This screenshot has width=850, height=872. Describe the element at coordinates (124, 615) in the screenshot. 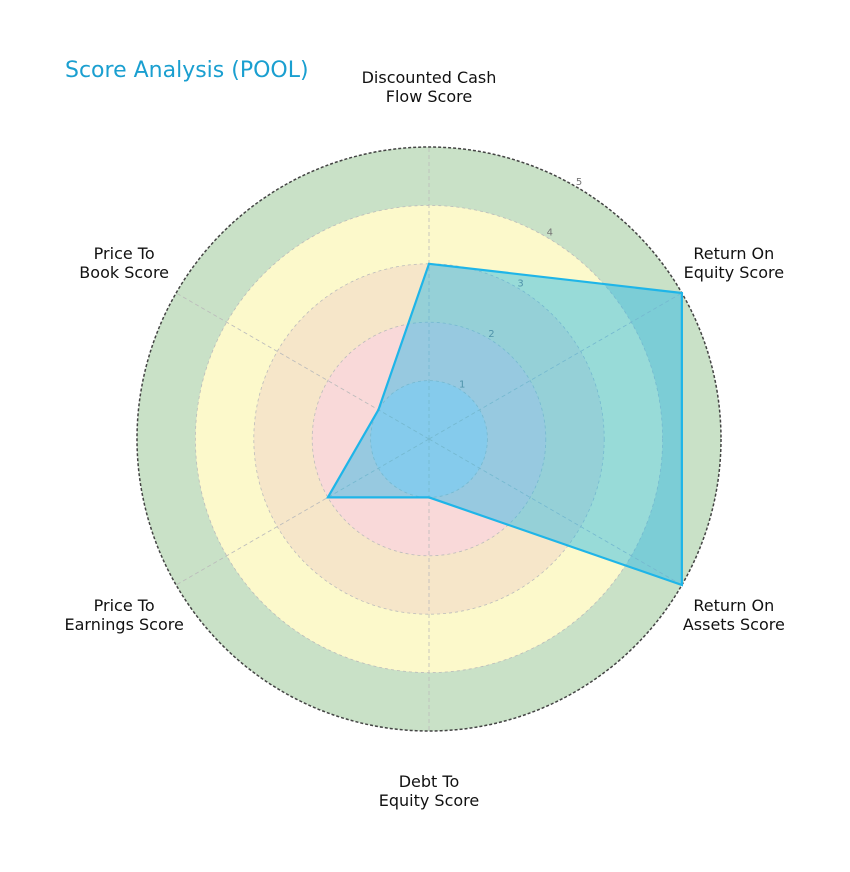

I see `category-label: Price To Earnings Score` at that location.